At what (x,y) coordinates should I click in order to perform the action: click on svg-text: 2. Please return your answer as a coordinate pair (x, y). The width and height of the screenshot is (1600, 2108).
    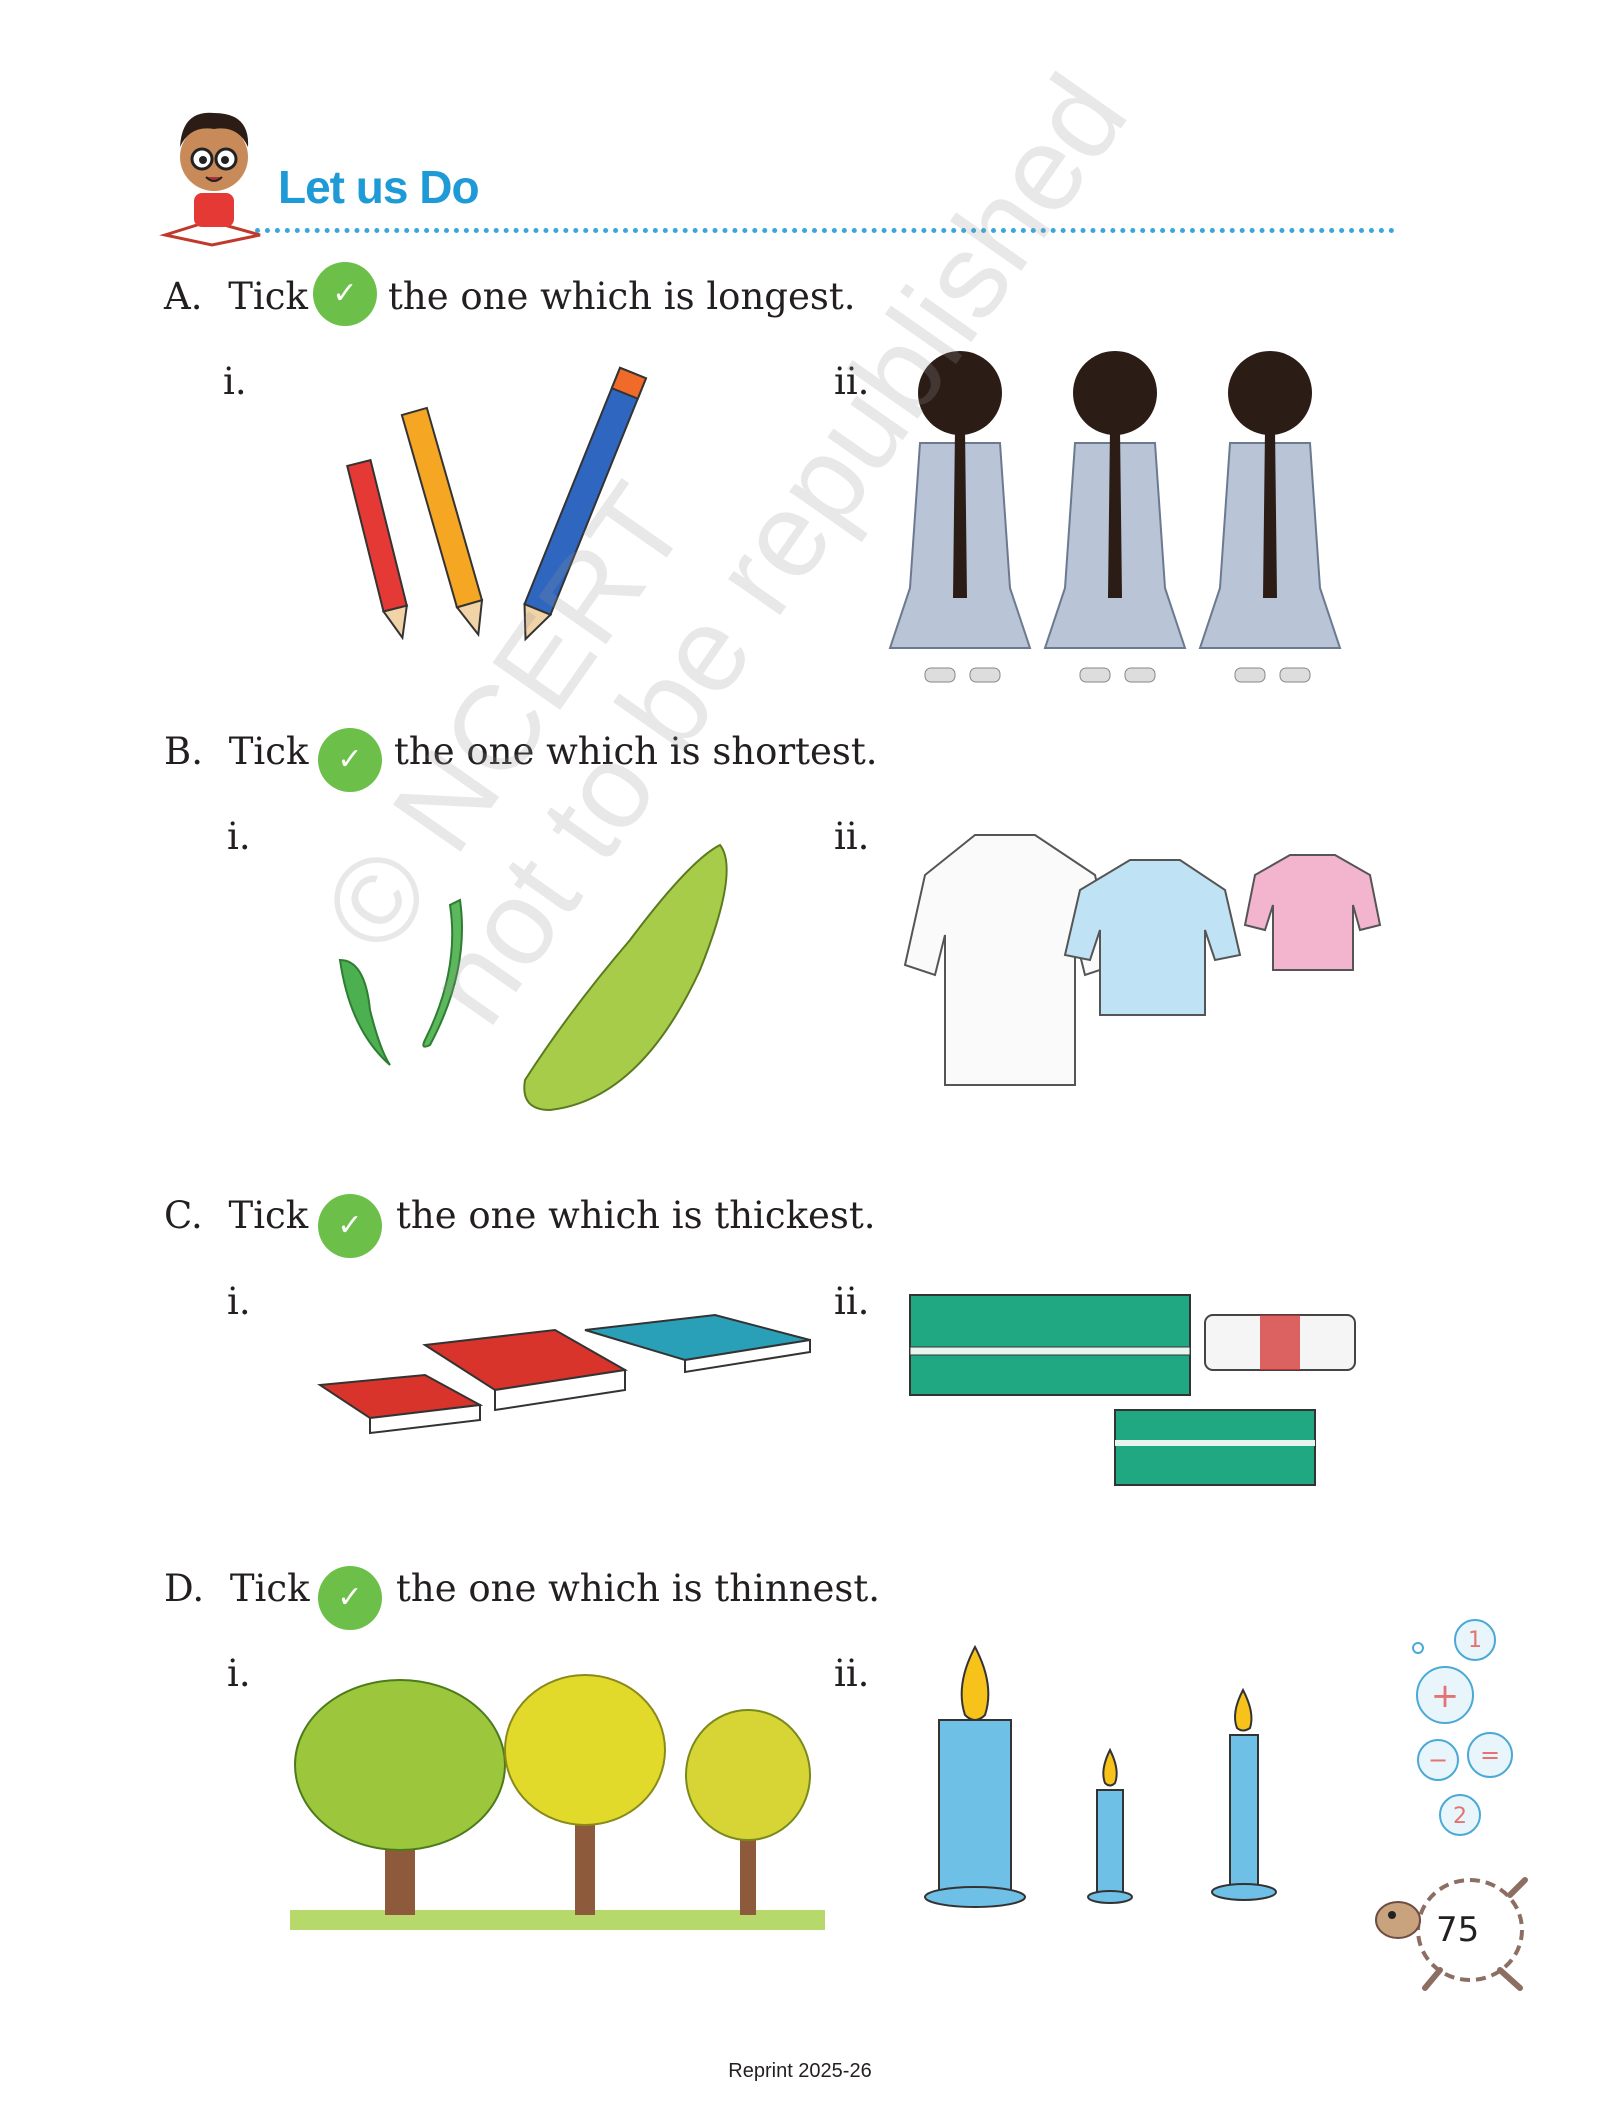
    Looking at the image, I should click on (1460, 1816).